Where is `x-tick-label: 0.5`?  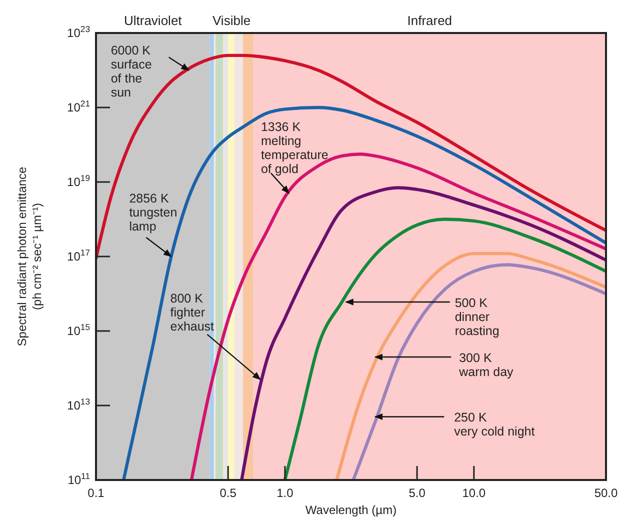 x-tick-label: 0.5 is located at coordinates (228, 493).